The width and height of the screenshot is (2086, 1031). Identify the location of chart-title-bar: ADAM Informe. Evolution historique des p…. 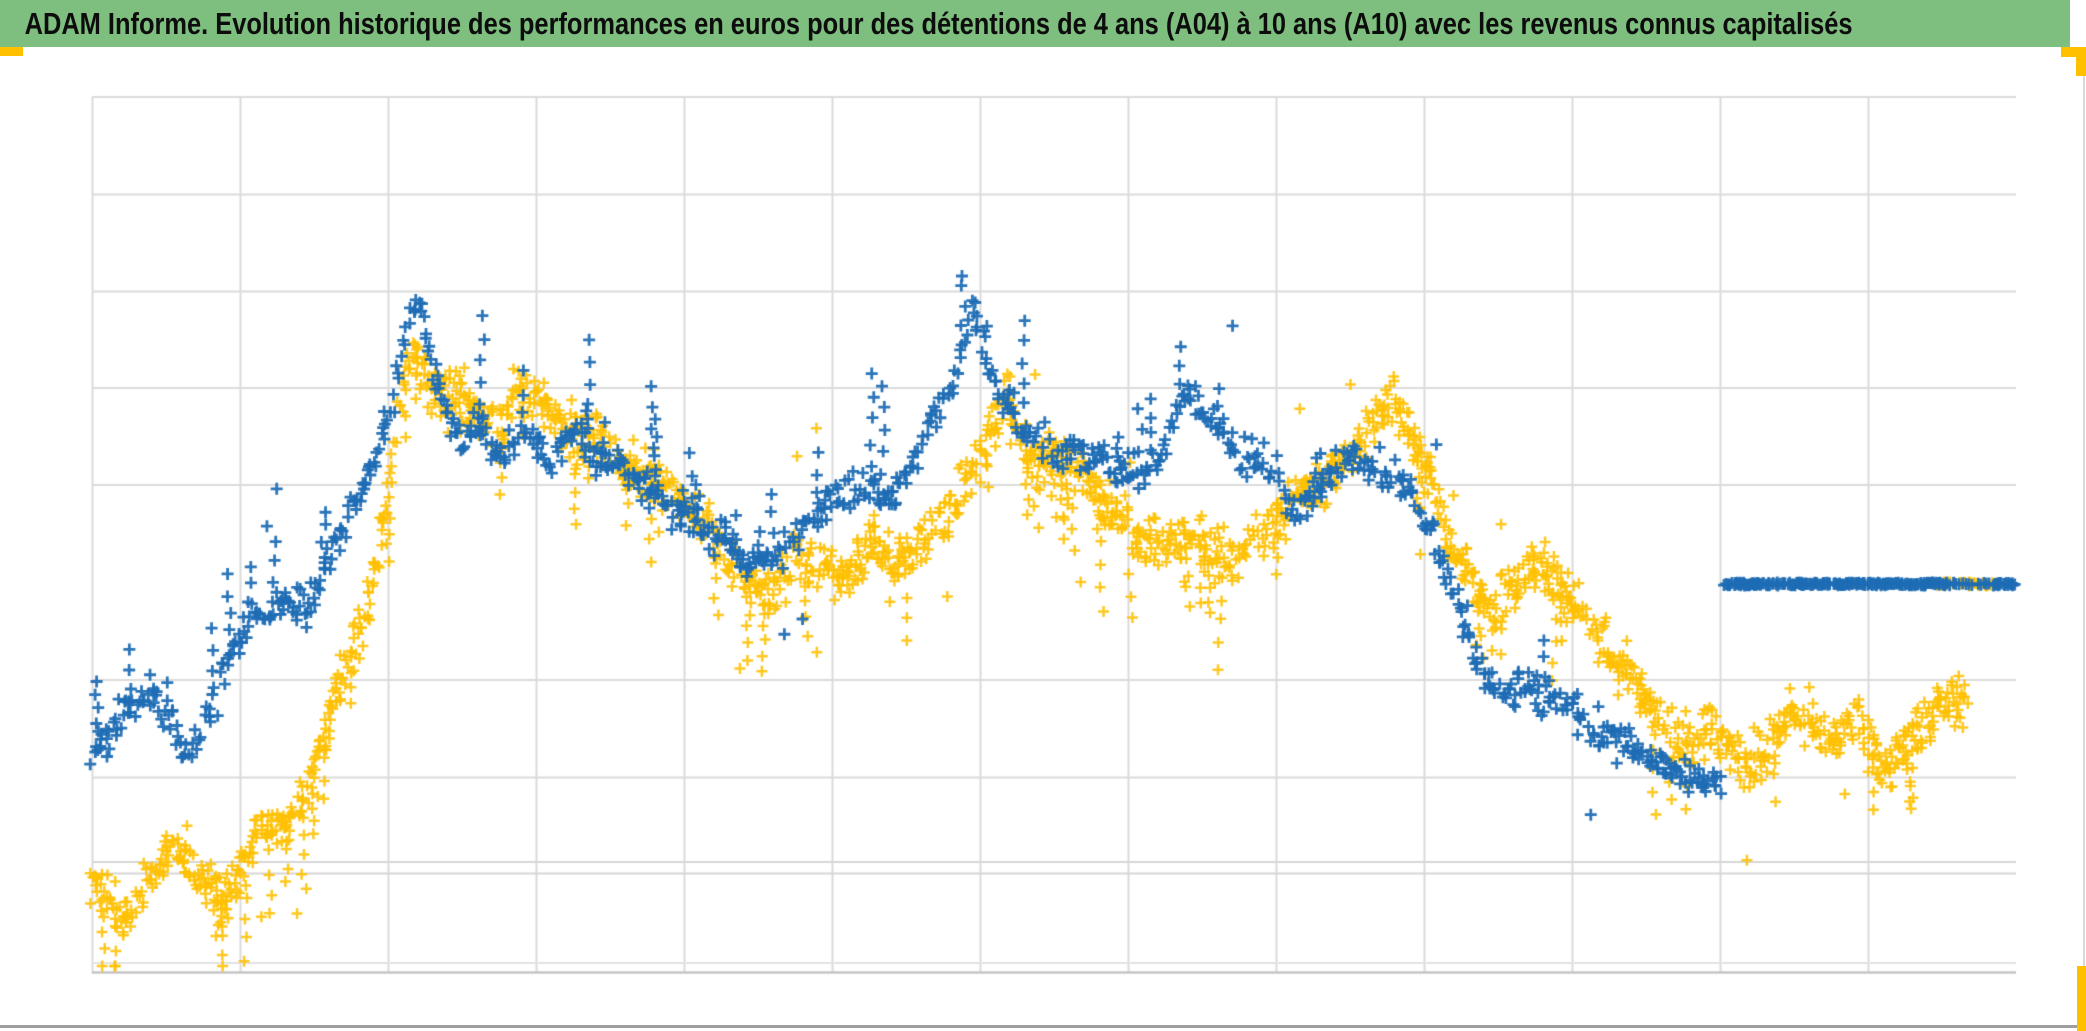
(1035, 23).